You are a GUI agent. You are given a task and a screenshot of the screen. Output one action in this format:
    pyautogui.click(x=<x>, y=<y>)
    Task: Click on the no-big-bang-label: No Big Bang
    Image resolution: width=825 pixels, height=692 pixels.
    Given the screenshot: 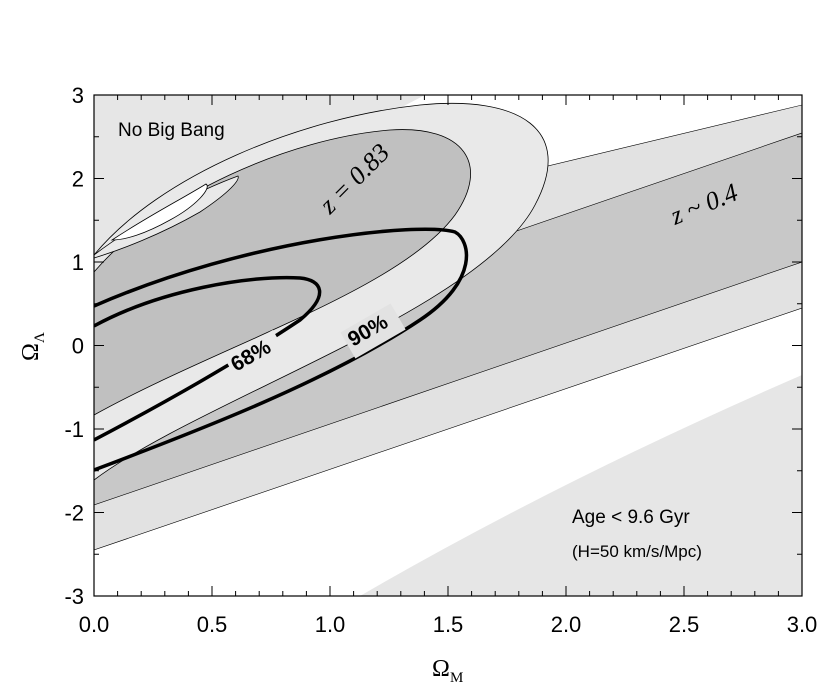 What is the action you would take?
    pyautogui.click(x=171, y=130)
    